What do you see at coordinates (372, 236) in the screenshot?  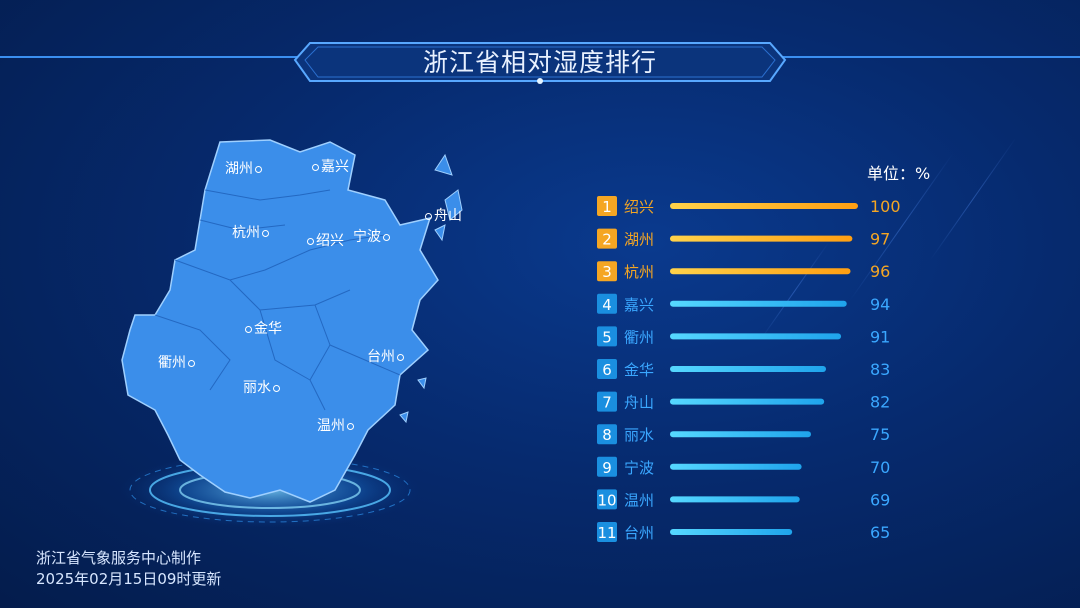 I see `map-label-ningbo: 宁波` at bounding box center [372, 236].